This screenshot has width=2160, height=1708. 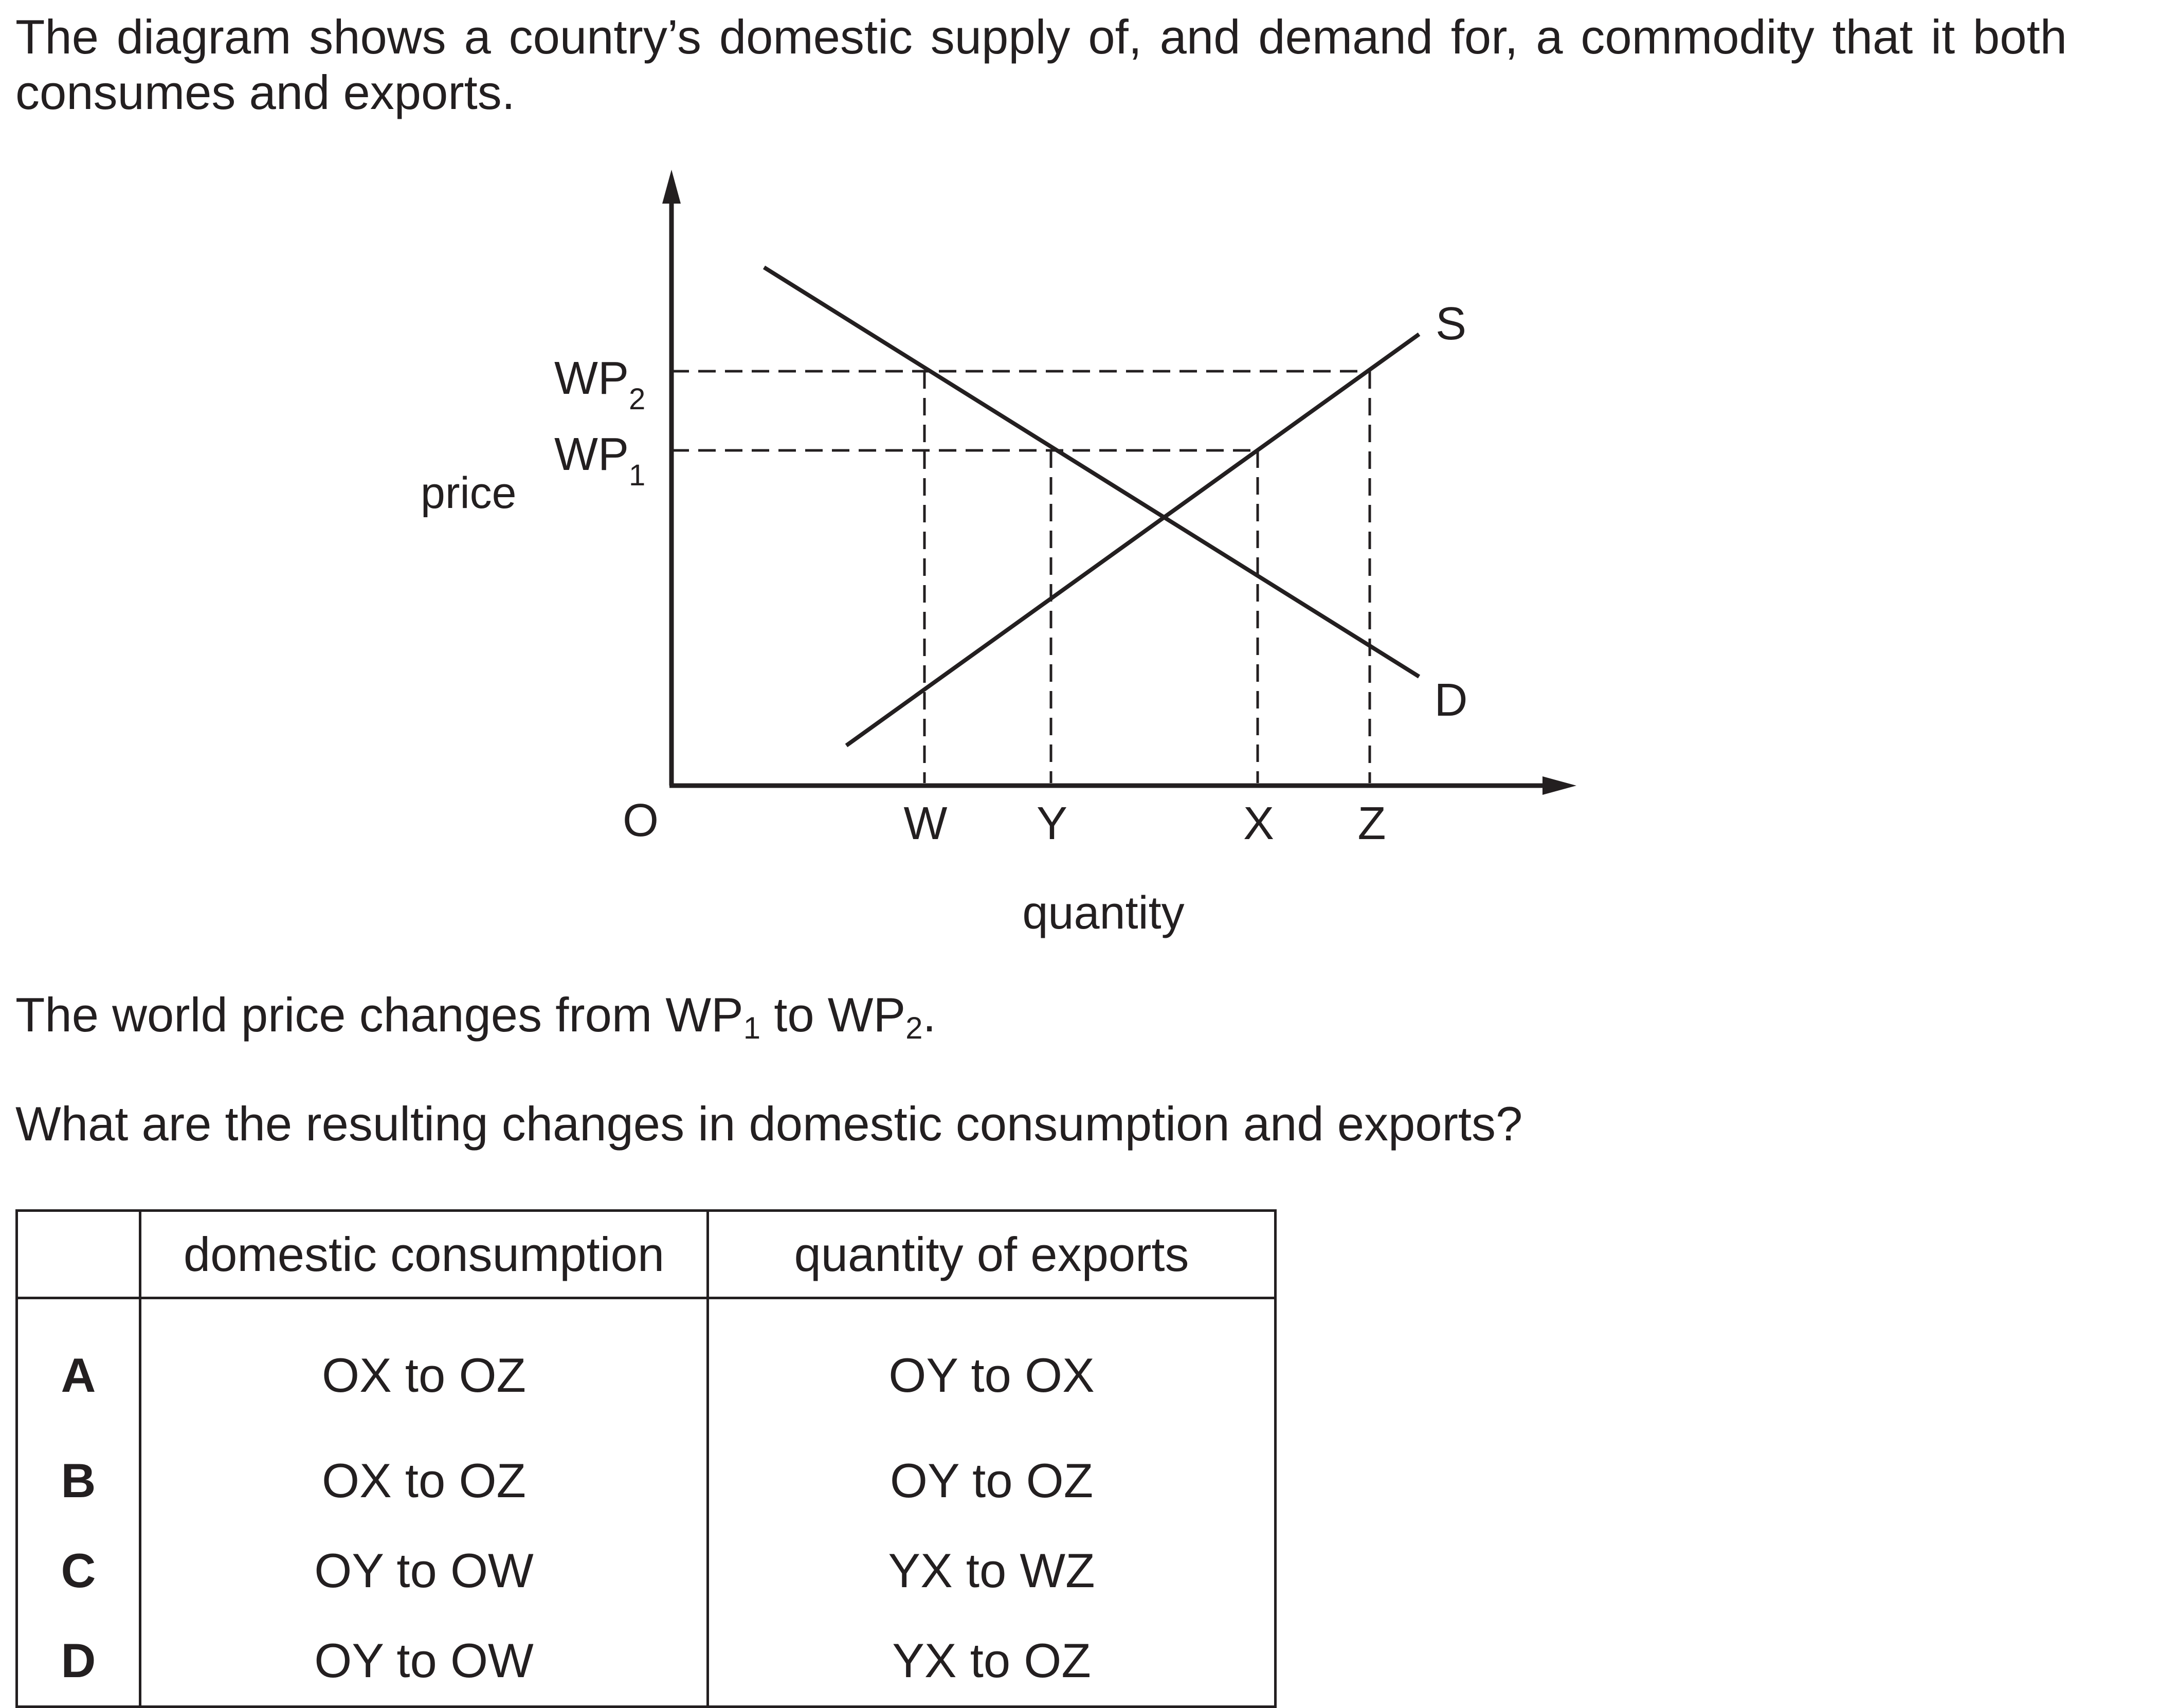 I want to click on option-exports: OY to OX, so click(x=991, y=1367).